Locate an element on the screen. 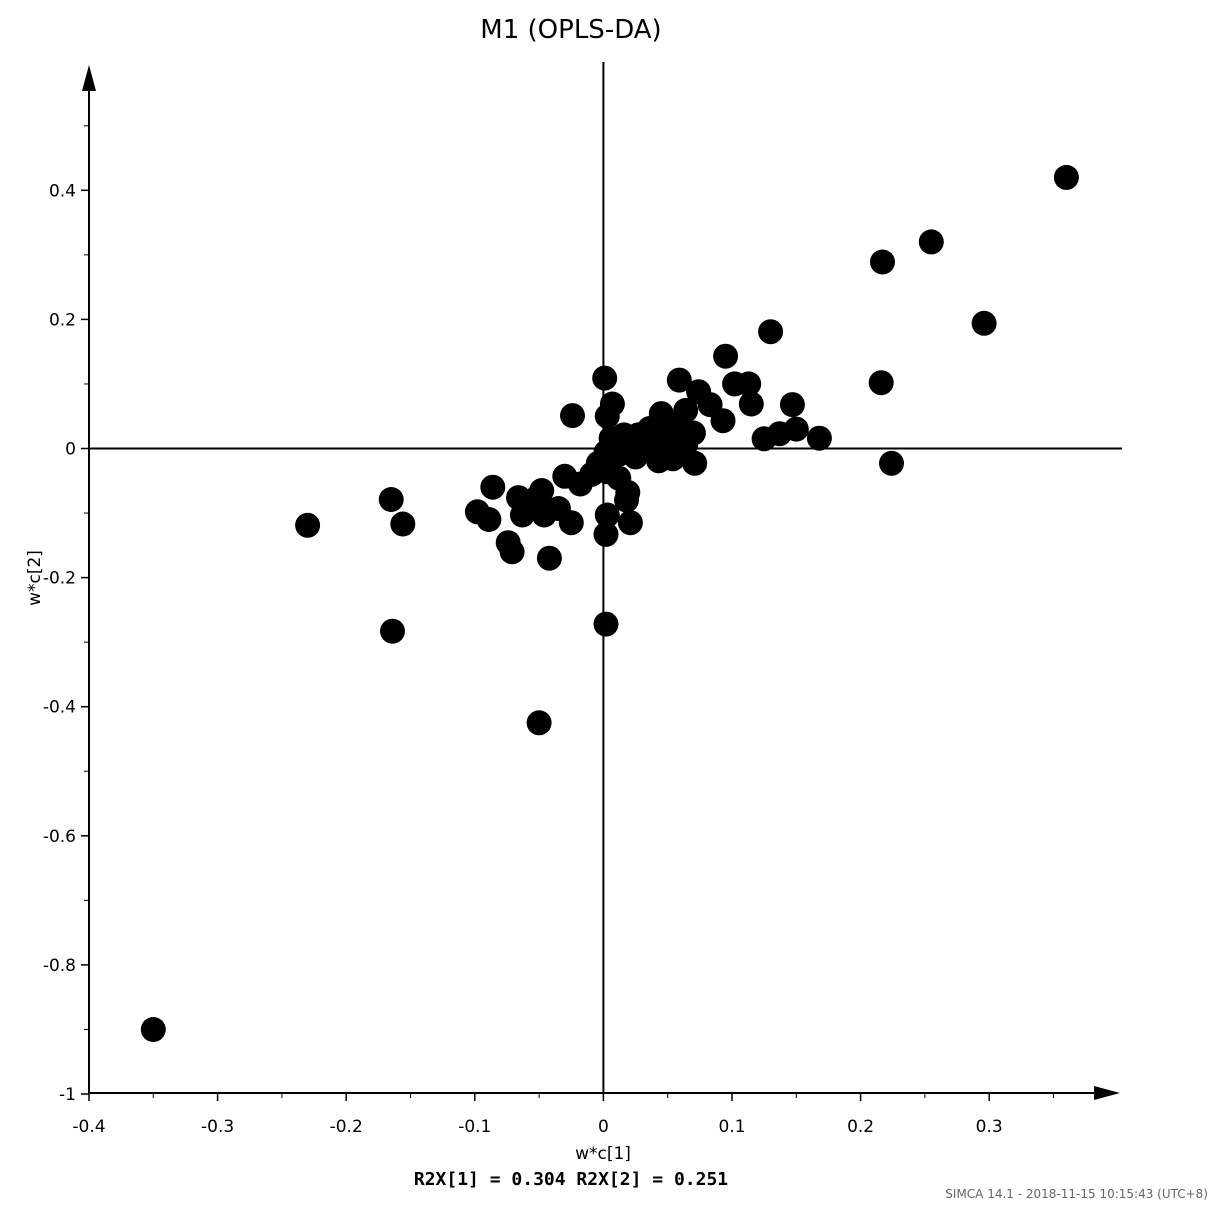 This screenshot has height=1217, width=1219. x-tick-label: -0.3 is located at coordinates (217, 1127).